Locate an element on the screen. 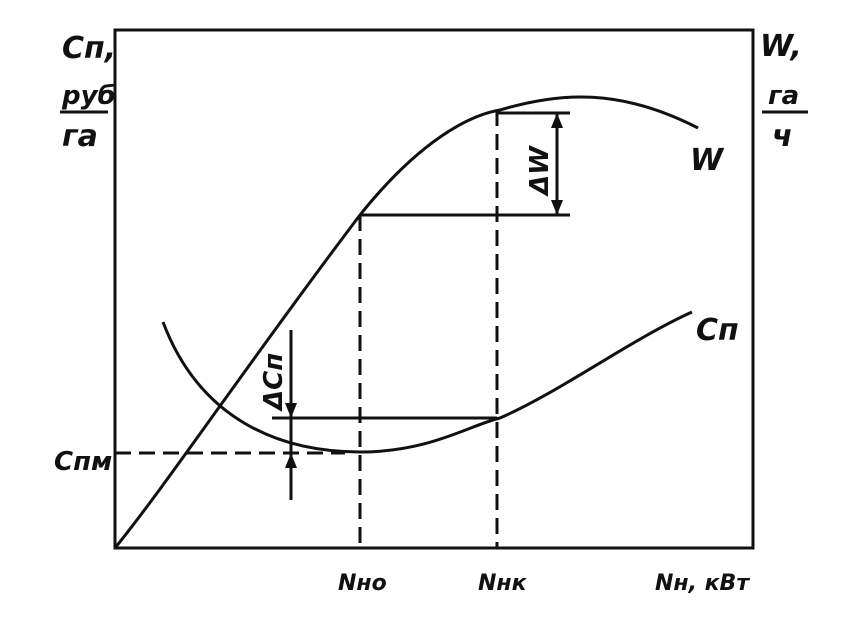 The image size is (853, 628). x-tick-nno: Nно is located at coordinates (362, 583).